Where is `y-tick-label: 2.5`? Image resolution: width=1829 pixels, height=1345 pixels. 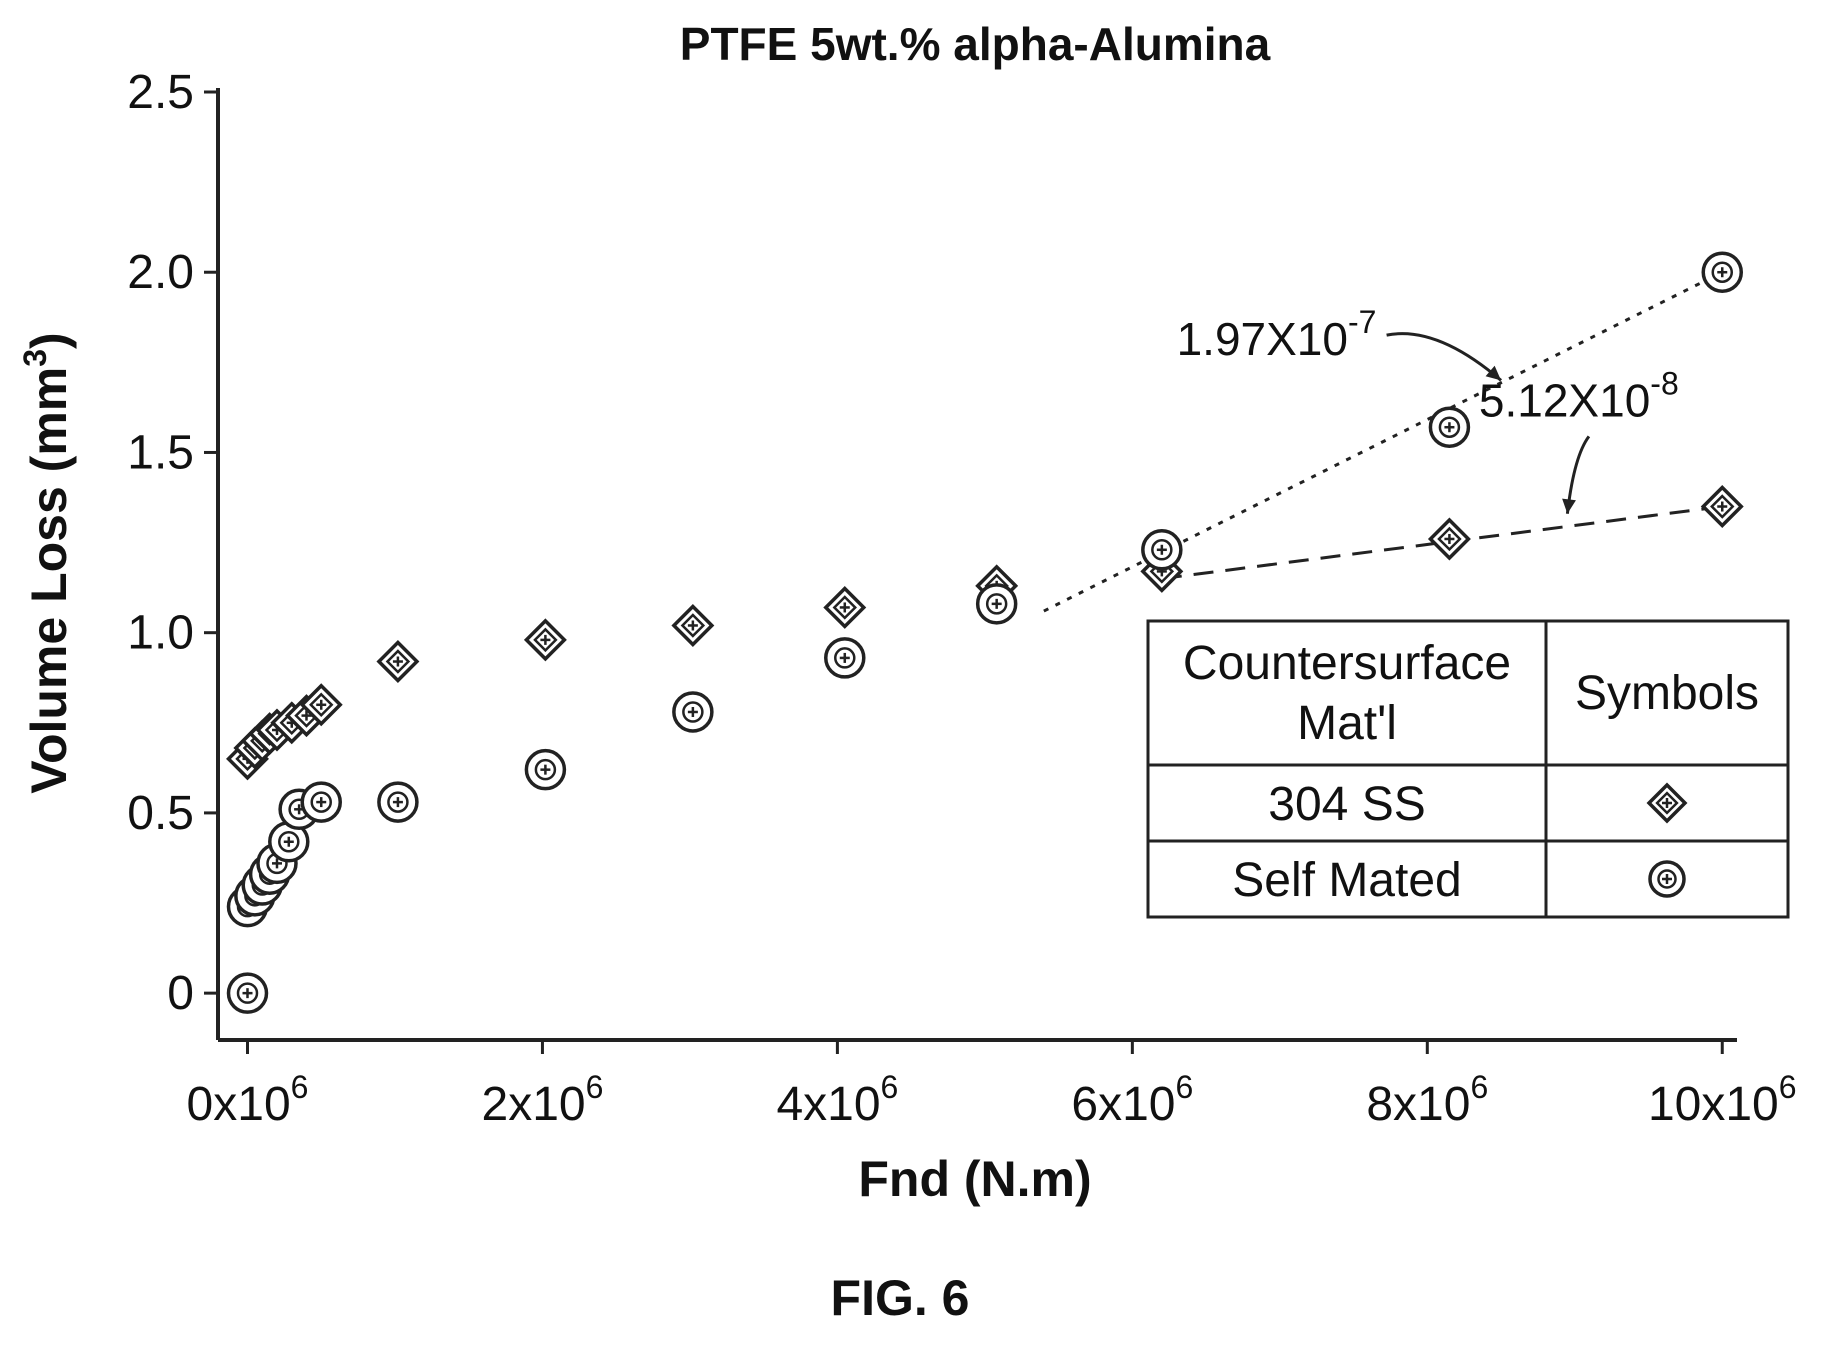
y-tick-label: 2.5 is located at coordinates (160, 92).